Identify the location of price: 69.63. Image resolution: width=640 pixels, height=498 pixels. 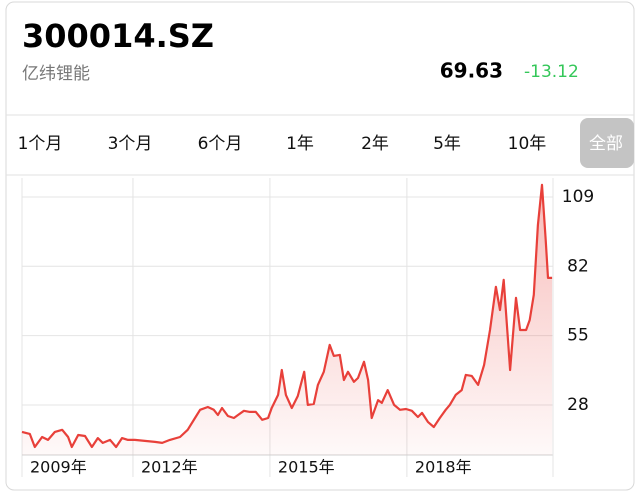
(471, 71).